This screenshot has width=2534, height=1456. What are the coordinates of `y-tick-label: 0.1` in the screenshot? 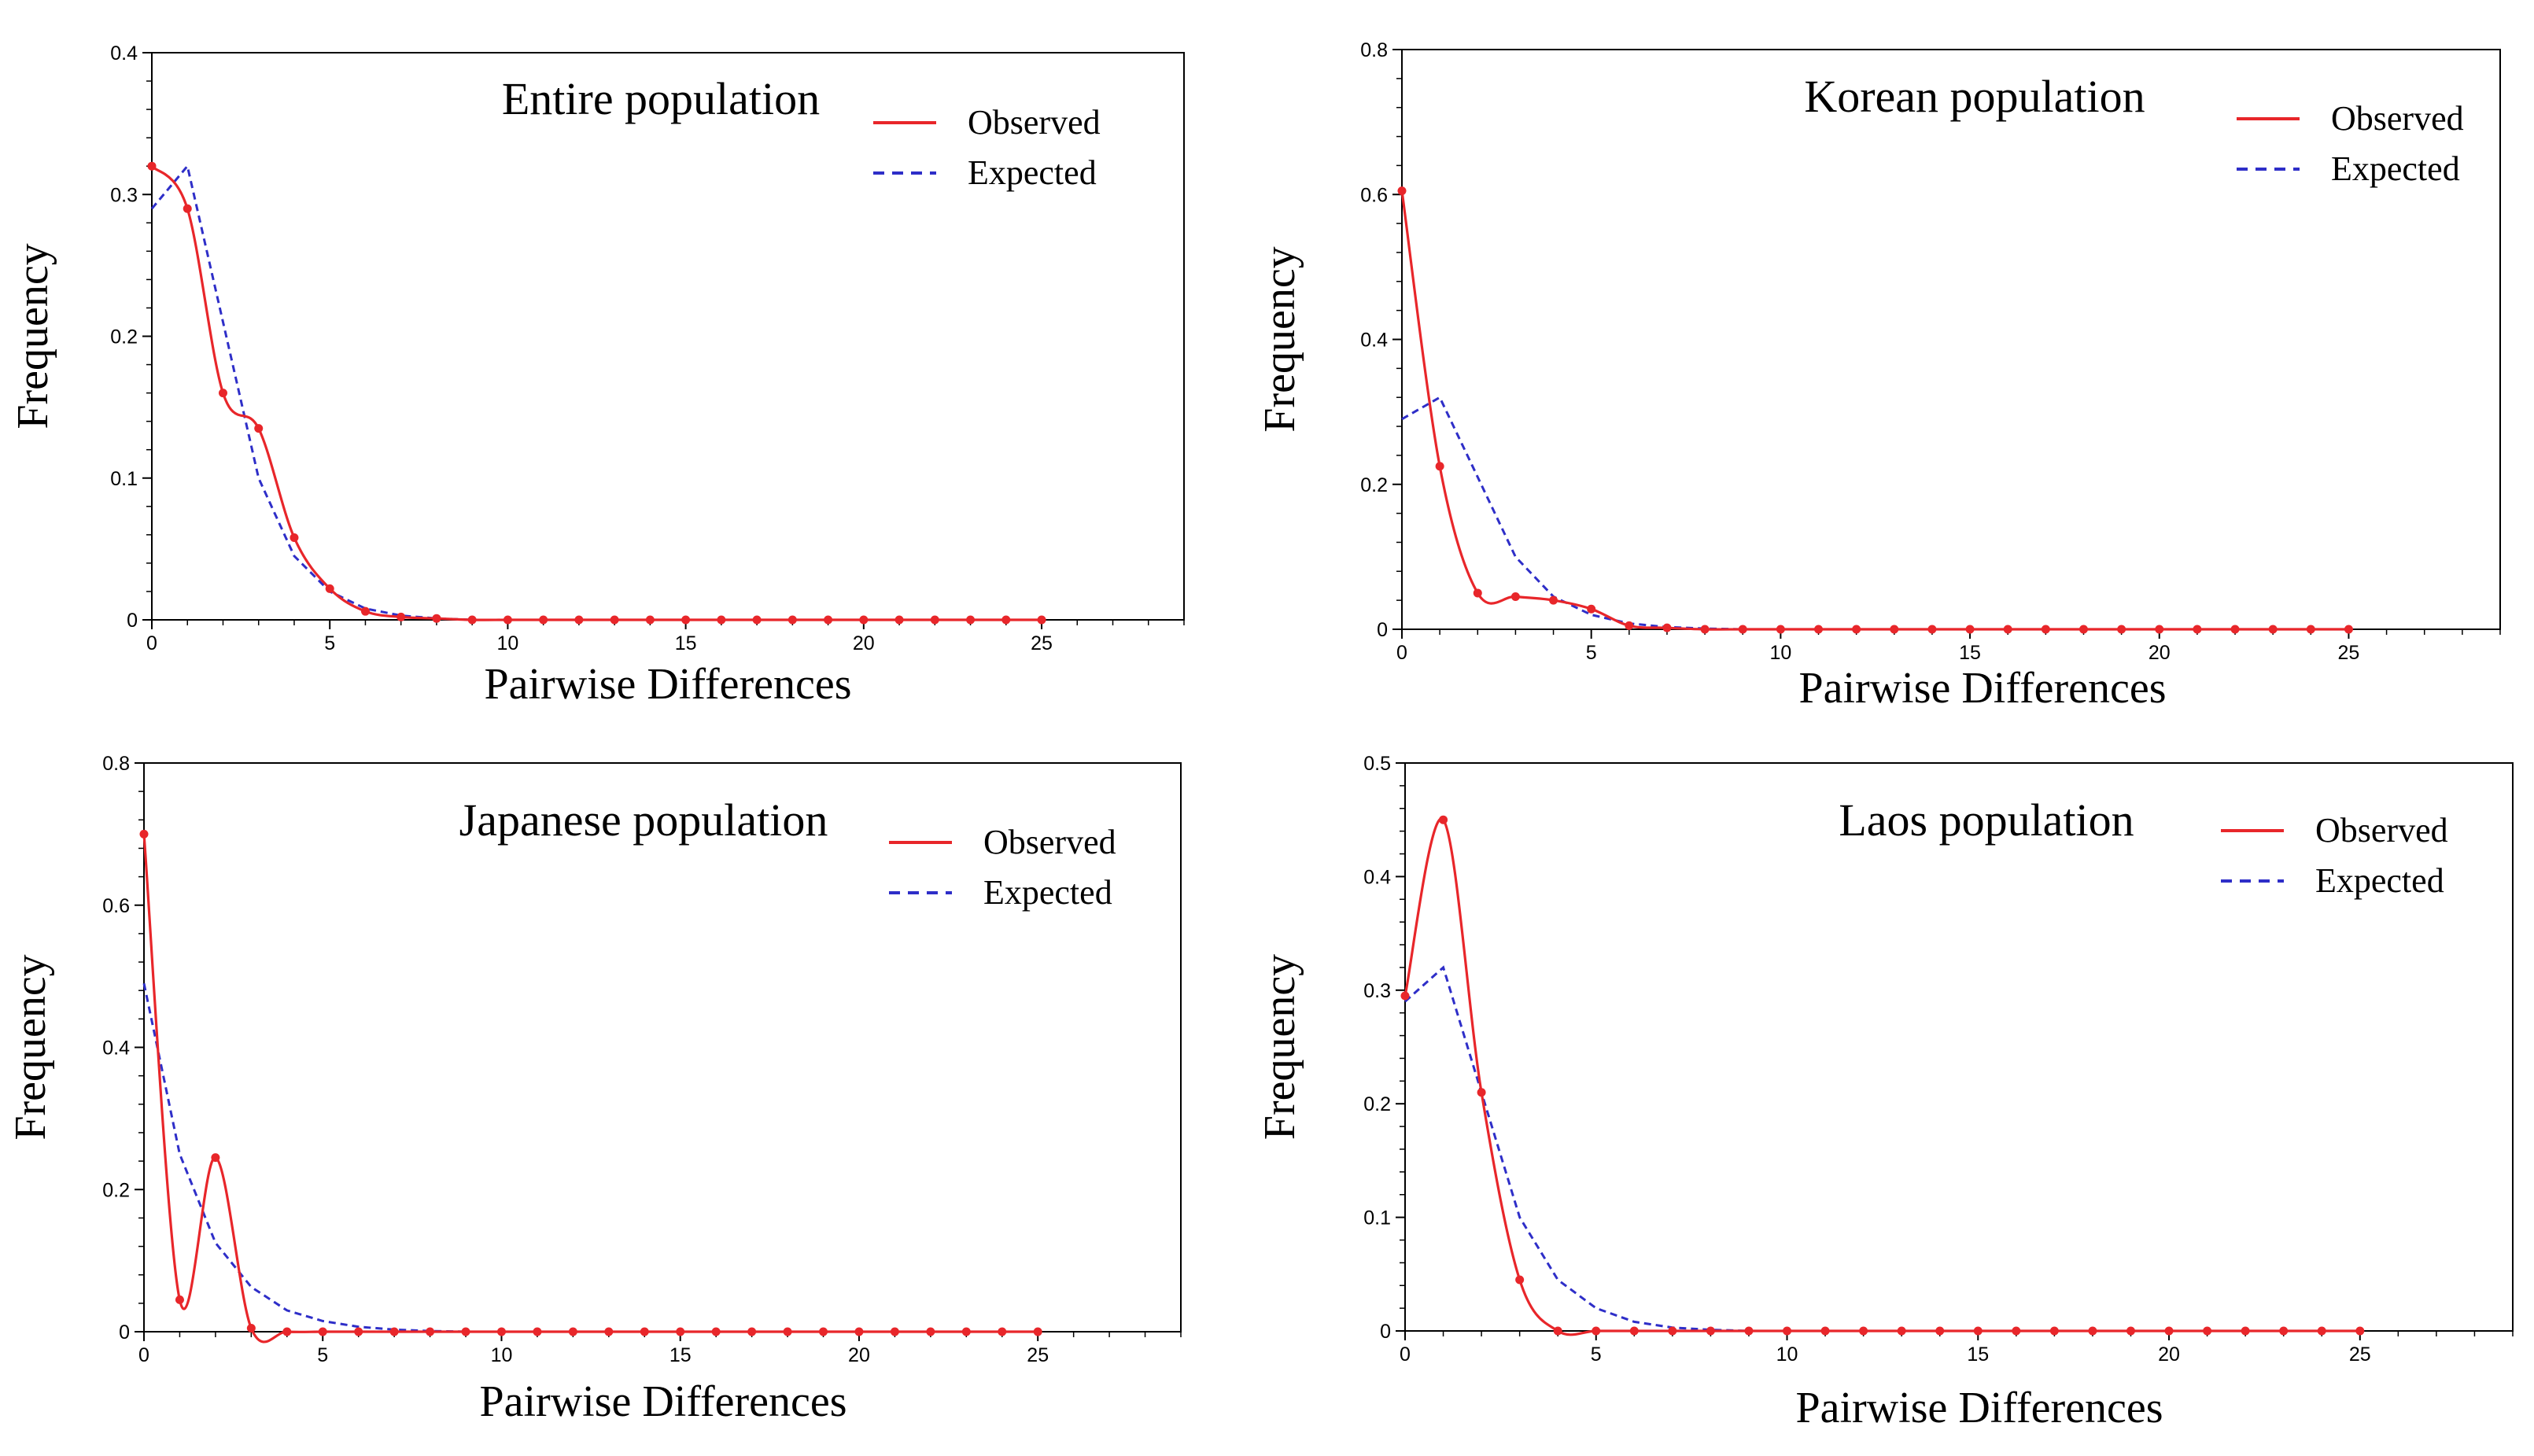 It's located at (1377, 1218).